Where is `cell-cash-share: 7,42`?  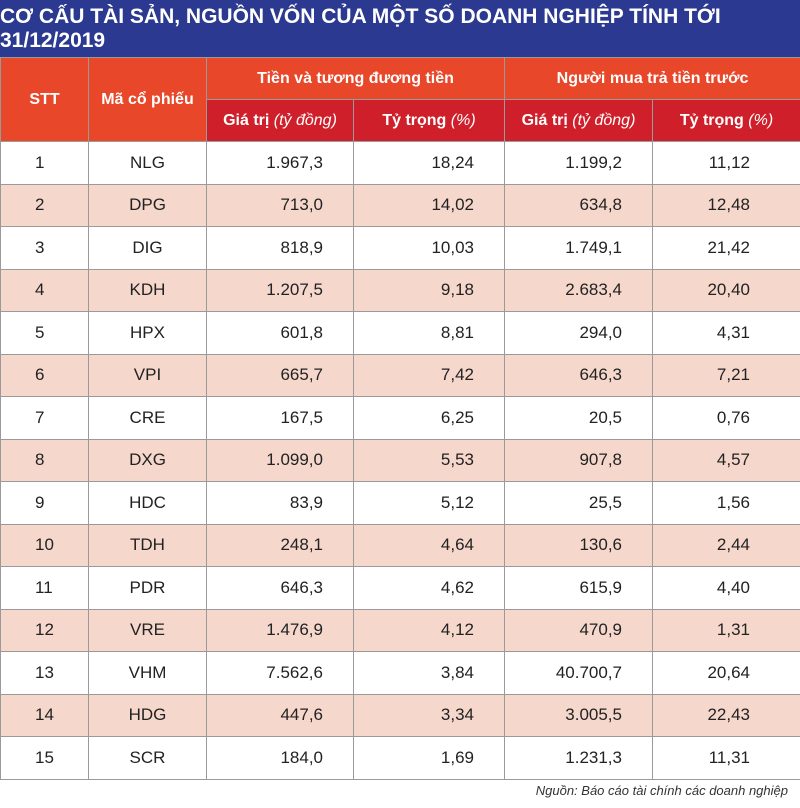
cell-cash-share: 7,42 is located at coordinates (429, 375).